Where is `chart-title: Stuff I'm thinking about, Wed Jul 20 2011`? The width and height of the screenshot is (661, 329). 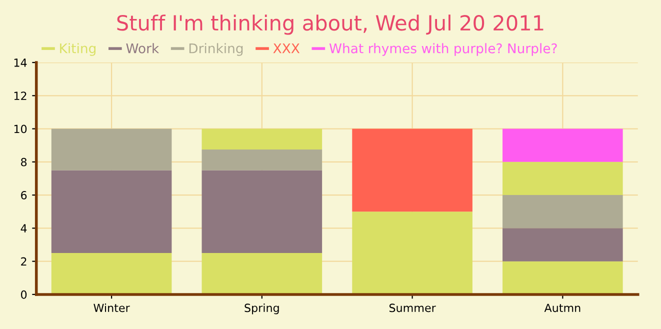
chart-title: Stuff I'm thinking about, Wed Jul 20 2011 is located at coordinates (330, 24).